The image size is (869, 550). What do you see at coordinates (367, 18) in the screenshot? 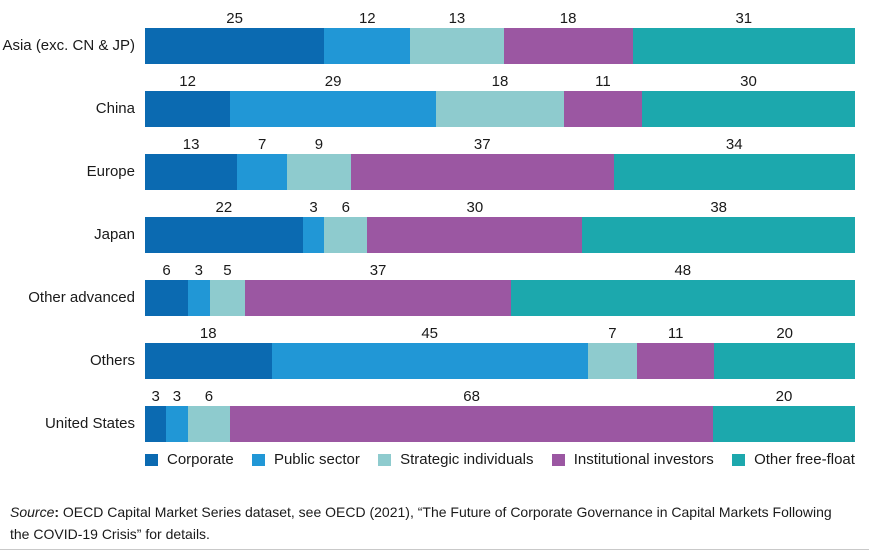
I see `value-label-public-sector: 12` at bounding box center [367, 18].